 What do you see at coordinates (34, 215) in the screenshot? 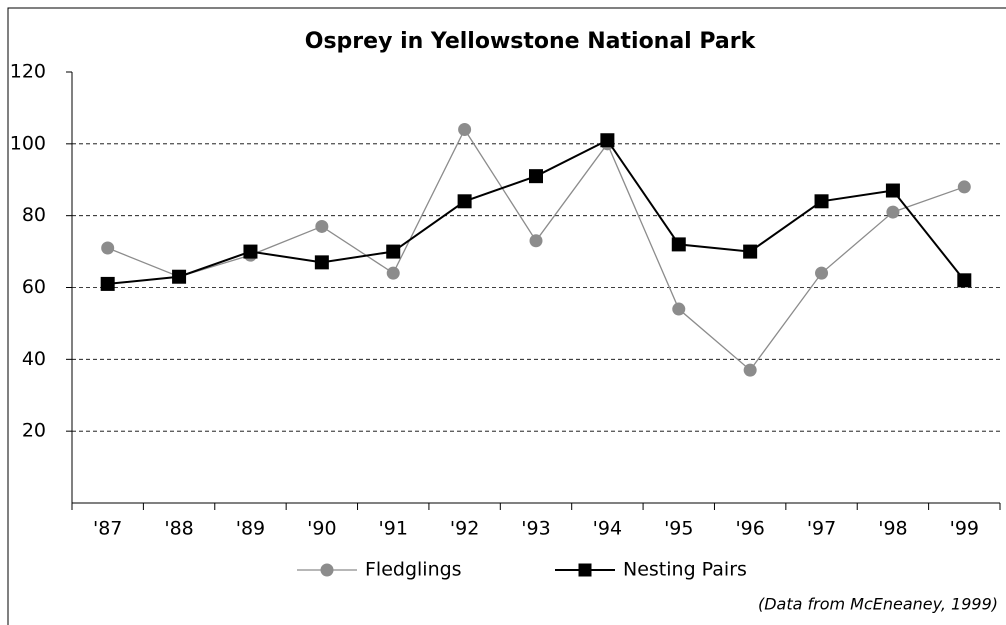
I see `y-tick-label: 80` at bounding box center [34, 215].